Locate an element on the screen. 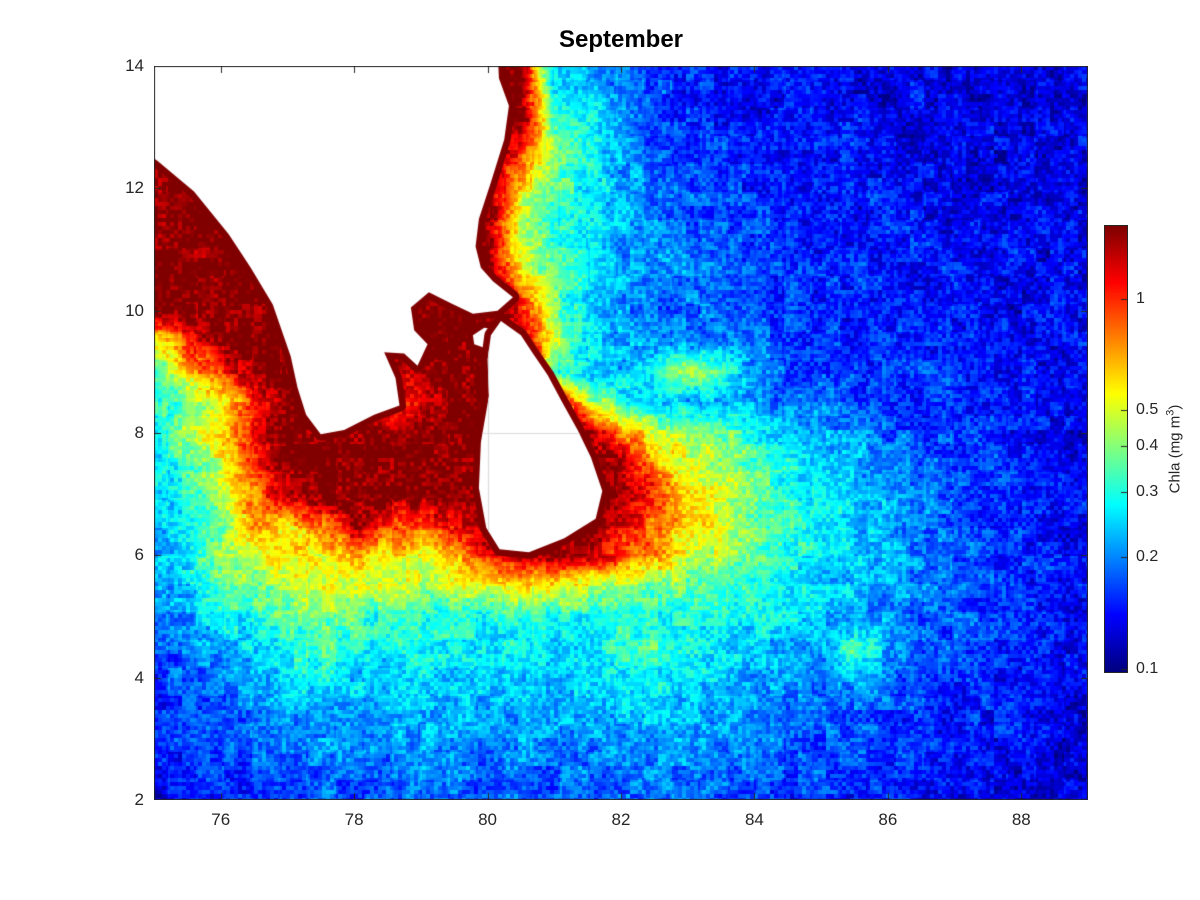  x-tick-label: 86 is located at coordinates (888, 819).